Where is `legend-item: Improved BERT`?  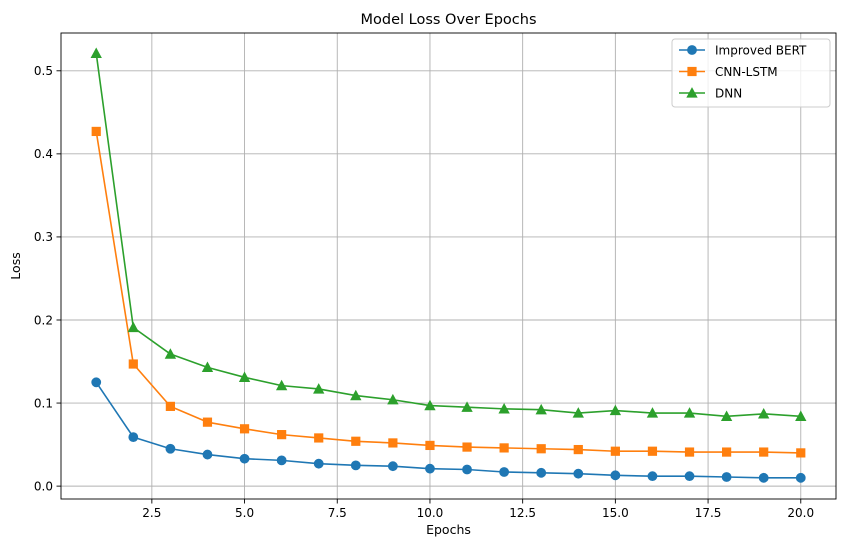 legend-item: Improved BERT is located at coordinates (743, 50).